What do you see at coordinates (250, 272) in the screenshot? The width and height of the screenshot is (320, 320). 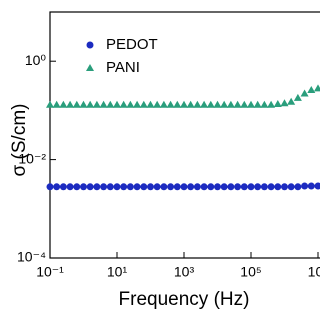 I see `x-tick-label: 10⁵` at bounding box center [250, 272].